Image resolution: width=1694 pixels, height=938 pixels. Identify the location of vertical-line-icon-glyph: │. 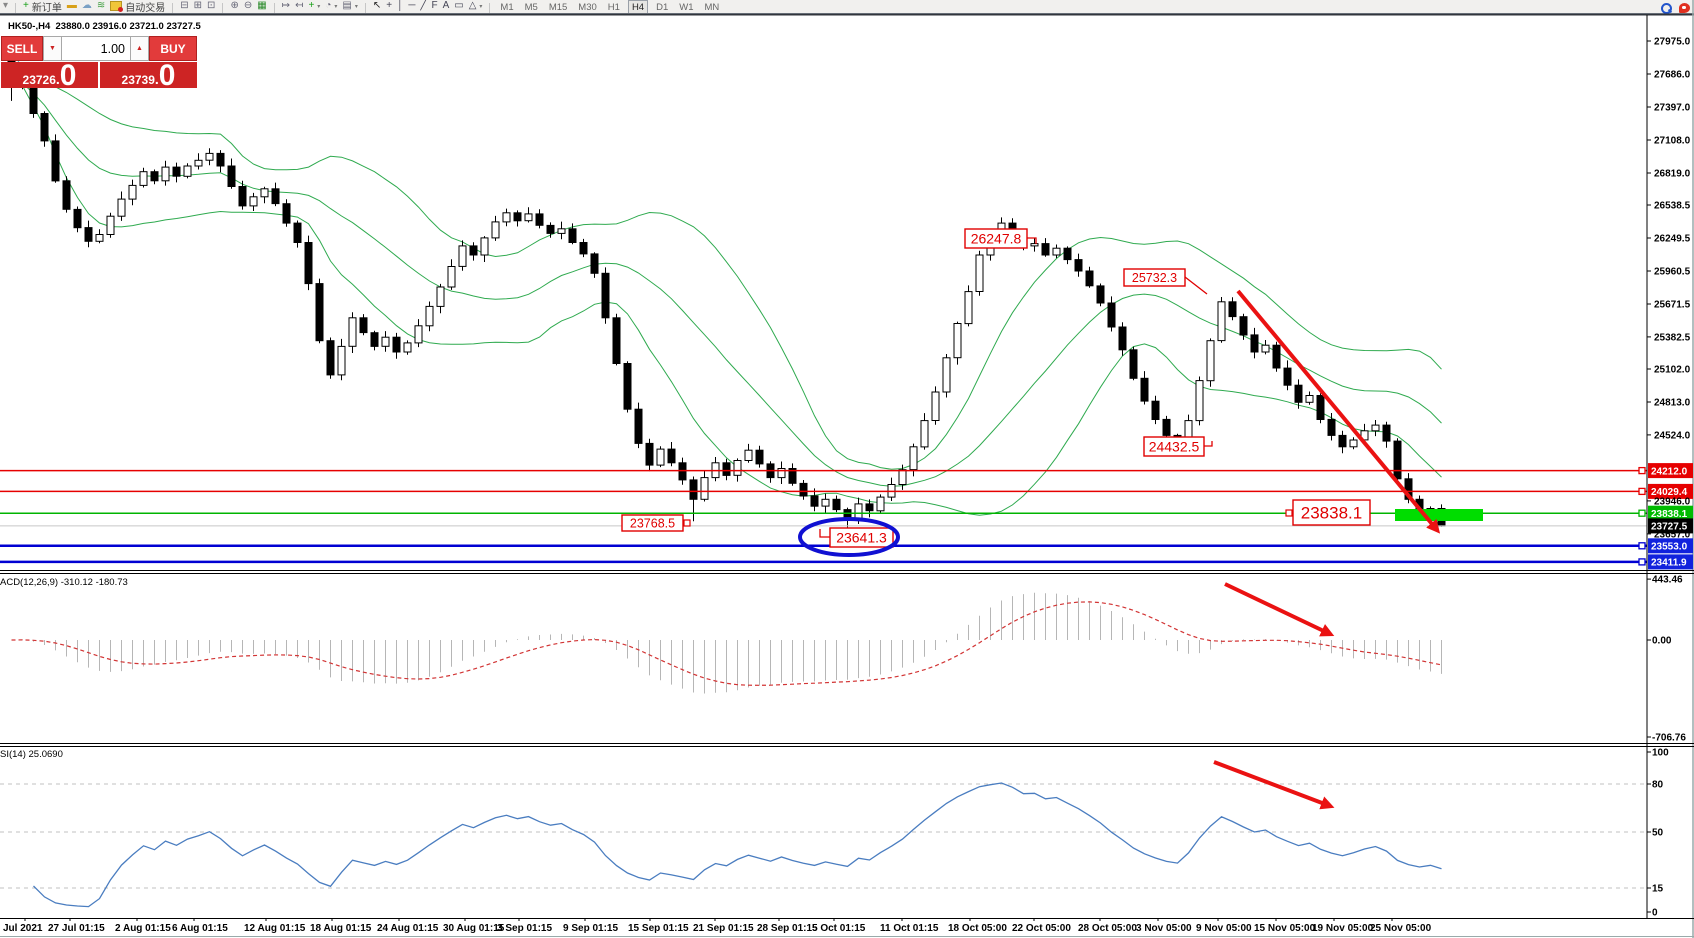
(400, 5).